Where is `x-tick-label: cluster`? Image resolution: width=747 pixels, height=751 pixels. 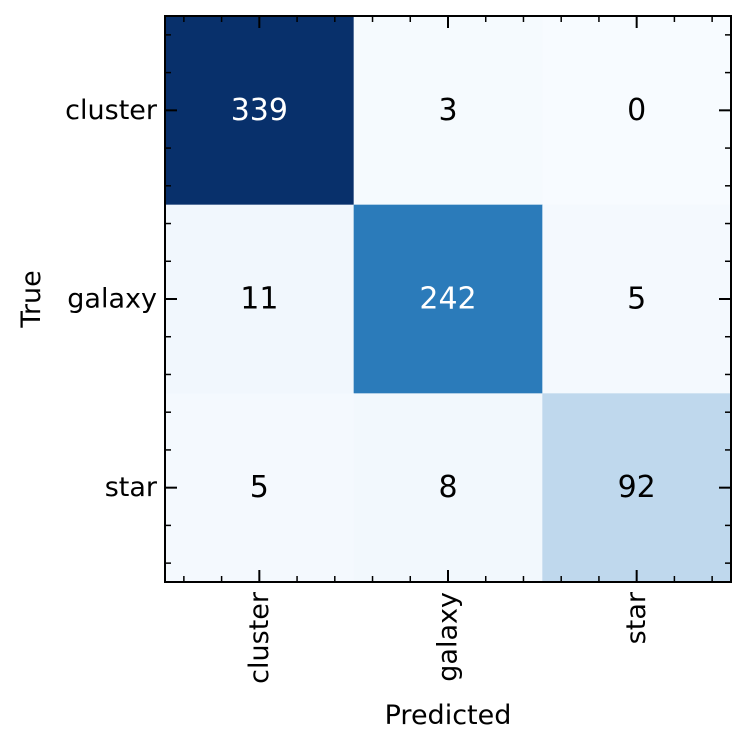 x-tick-label: cluster is located at coordinates (259, 637).